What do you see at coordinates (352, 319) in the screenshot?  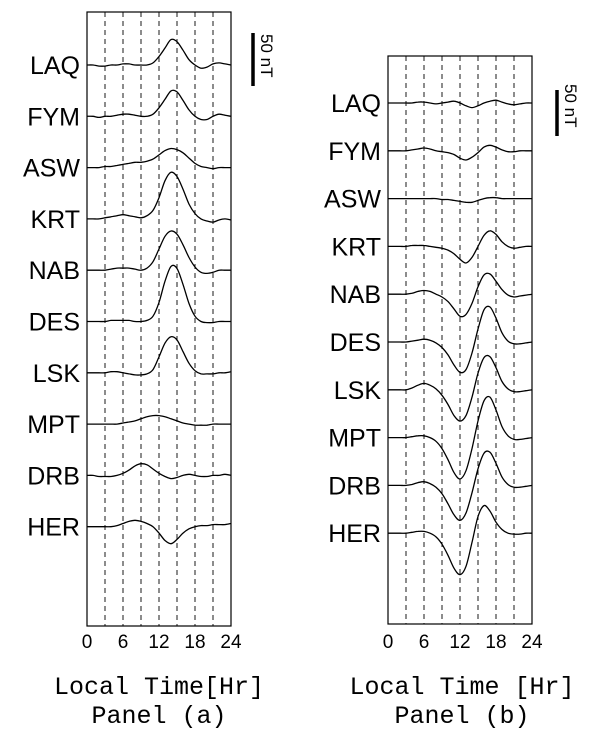 I see `panel-b-station-labels: LAQ FYM ASW KRT NAB DES LSK MPT DRB HER` at bounding box center [352, 319].